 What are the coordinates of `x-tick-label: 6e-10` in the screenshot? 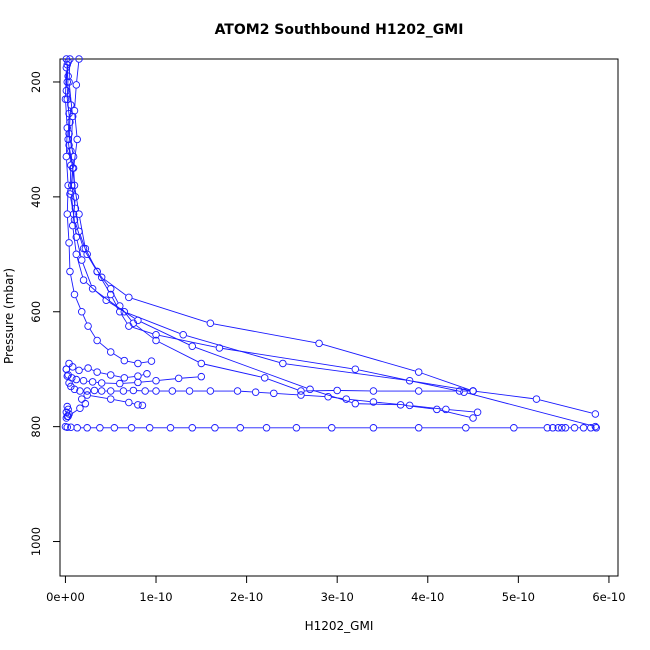 It's located at (608, 597).